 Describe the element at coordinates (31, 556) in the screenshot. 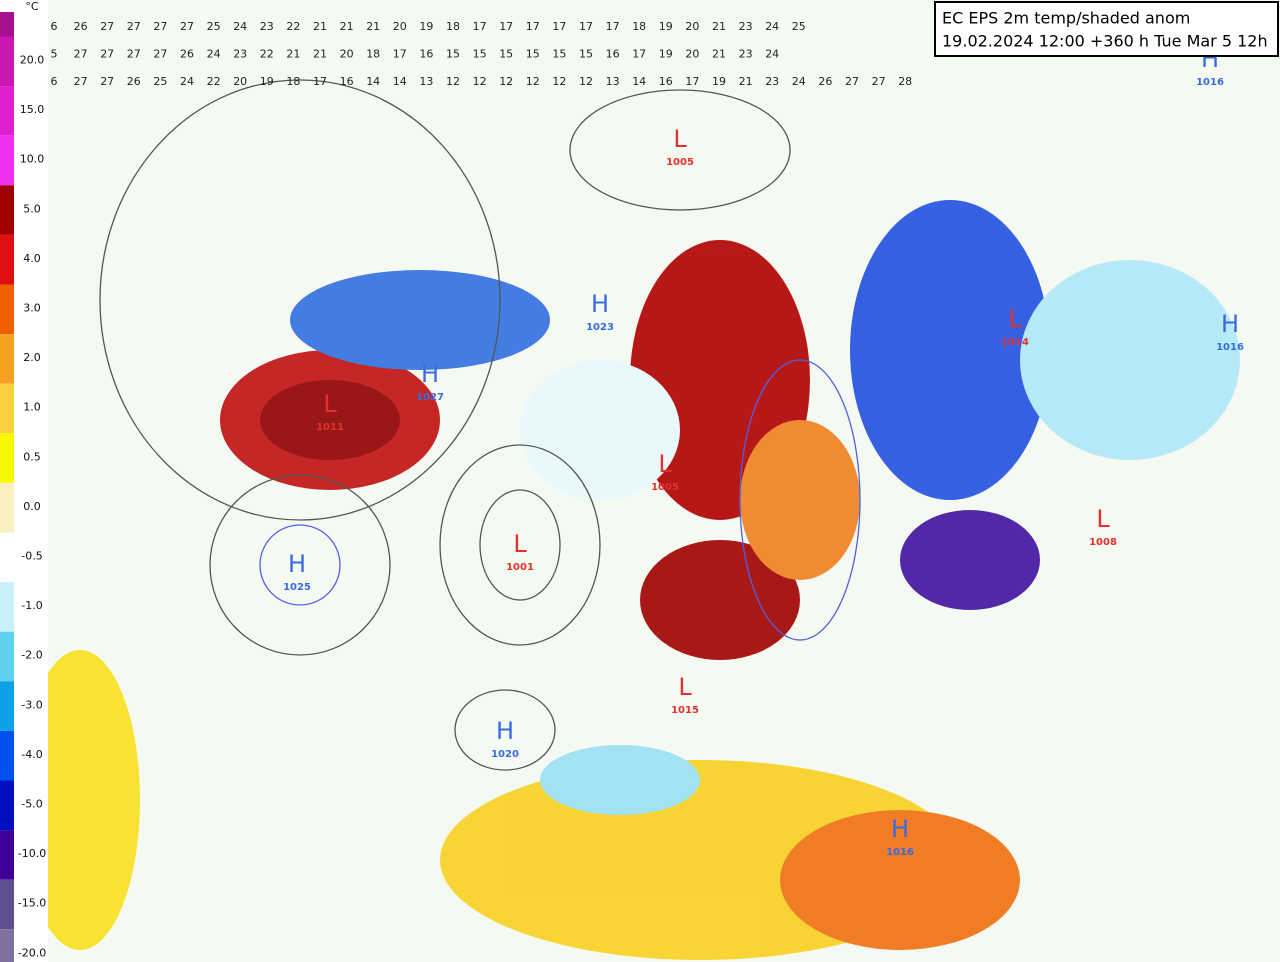

I see `legend-label: -0.5` at that location.